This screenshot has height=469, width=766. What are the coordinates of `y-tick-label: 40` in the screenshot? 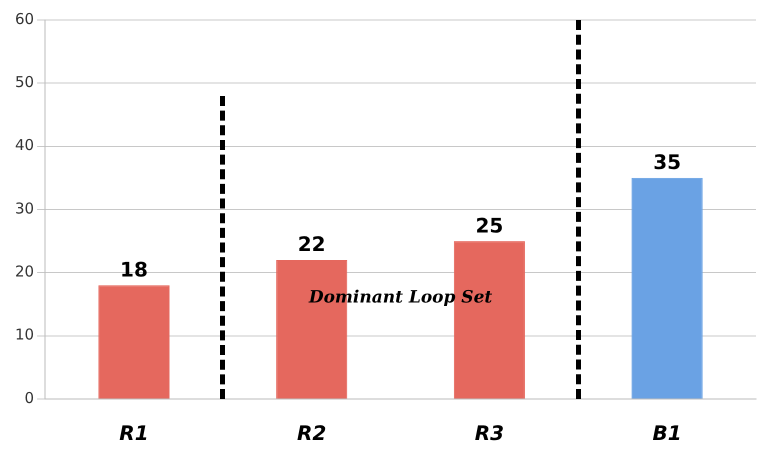 It's located at (24, 145).